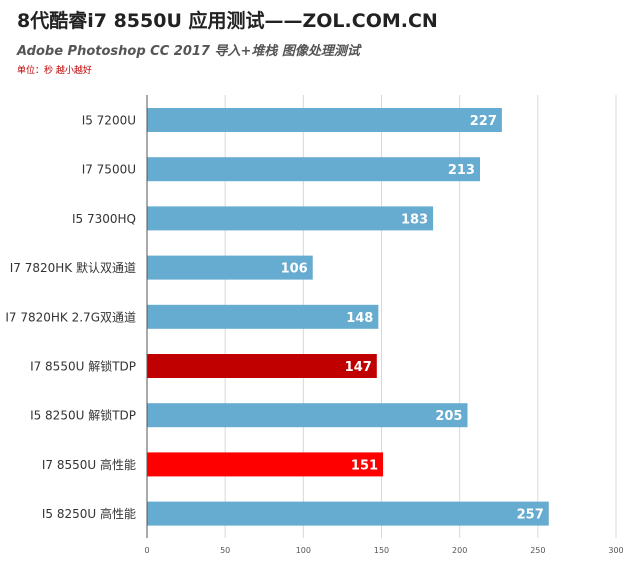 The image size is (640, 566). What do you see at coordinates (303, 550) in the screenshot?
I see `x-tick-label: 100` at bounding box center [303, 550].